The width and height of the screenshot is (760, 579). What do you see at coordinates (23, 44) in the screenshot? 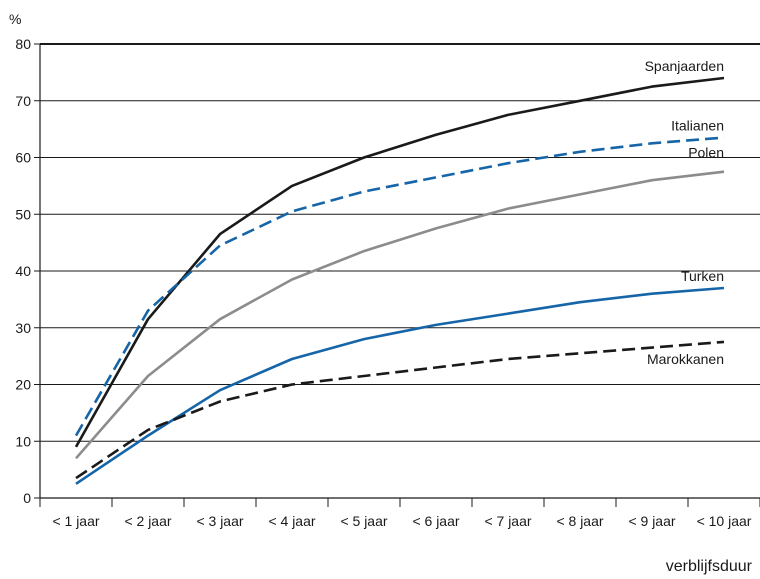
I see `y-tick-label: 80` at bounding box center [23, 44].